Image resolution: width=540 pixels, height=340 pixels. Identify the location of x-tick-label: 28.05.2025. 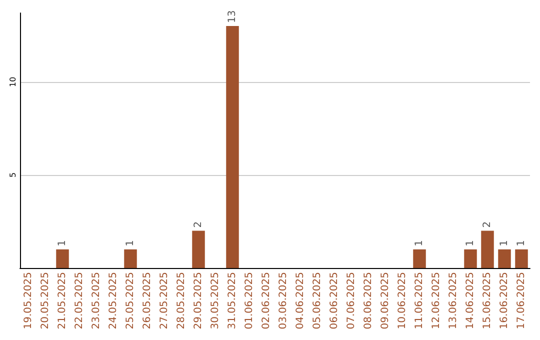
(181, 301).